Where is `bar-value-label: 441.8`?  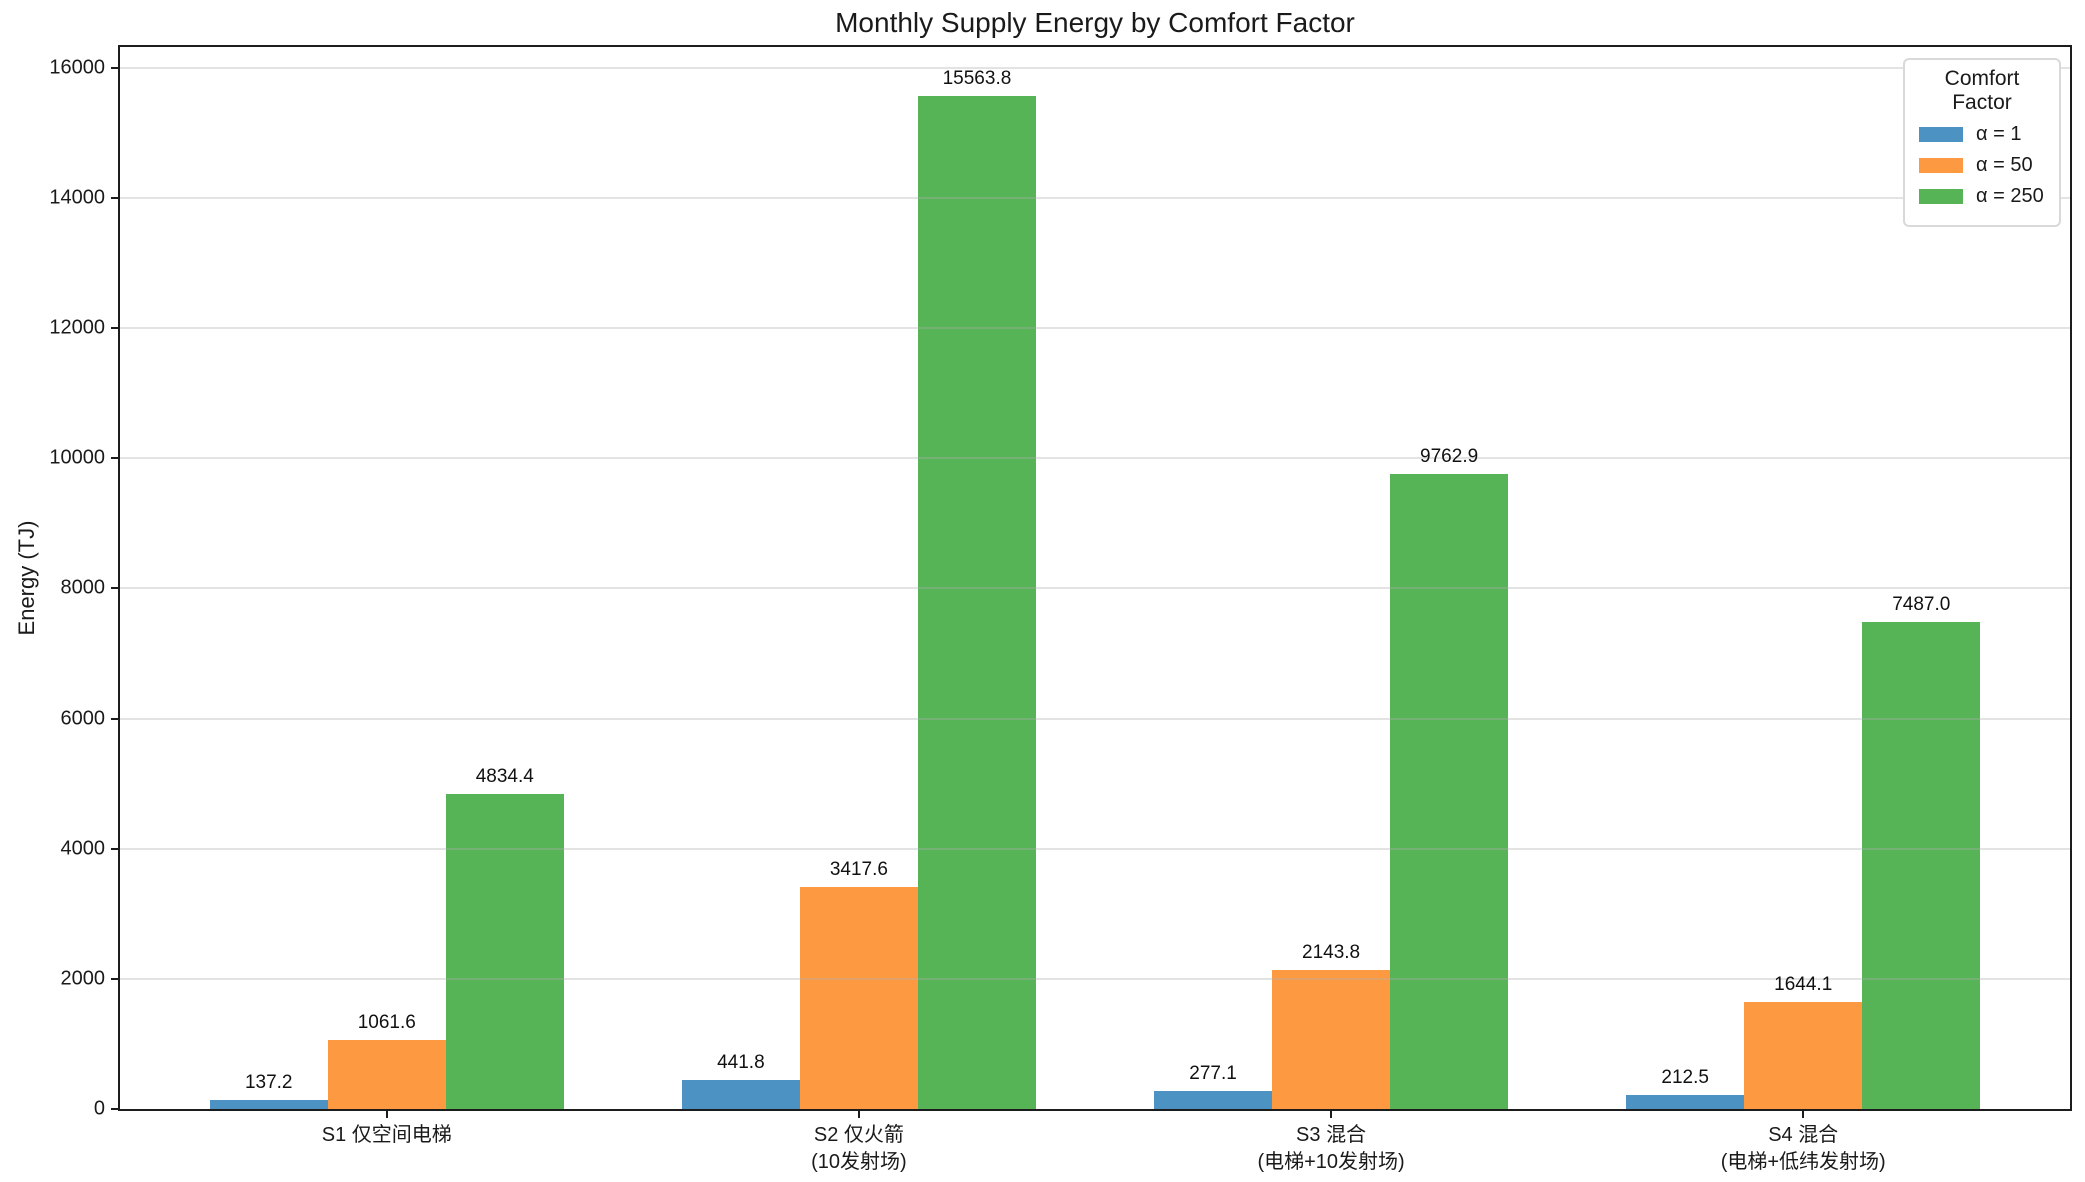
bar-value-label: 441.8 is located at coordinates (741, 1063).